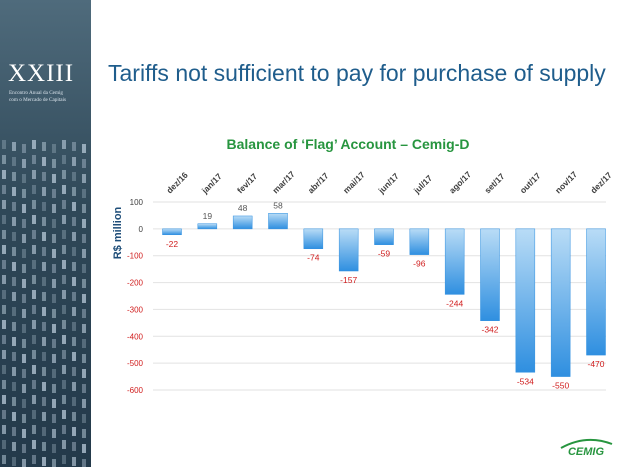 This screenshot has height=467, width=622. What do you see at coordinates (135, 309) in the screenshot?
I see `y-tick-label: -300` at bounding box center [135, 309].